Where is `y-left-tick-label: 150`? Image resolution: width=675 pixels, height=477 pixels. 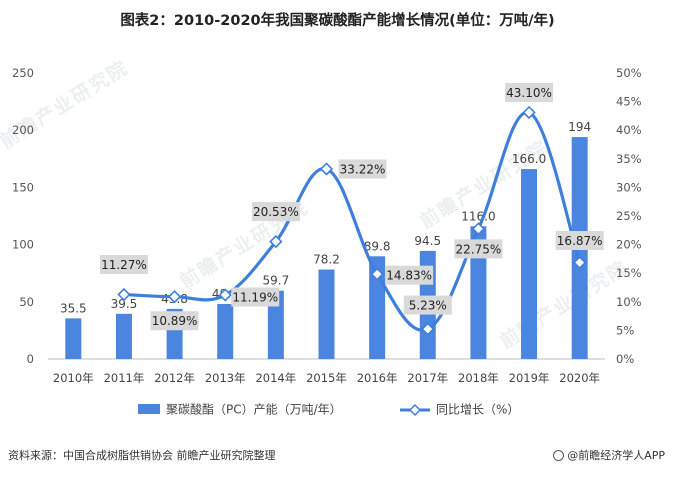 y-left-tick-label: 150 is located at coordinates (23, 187).